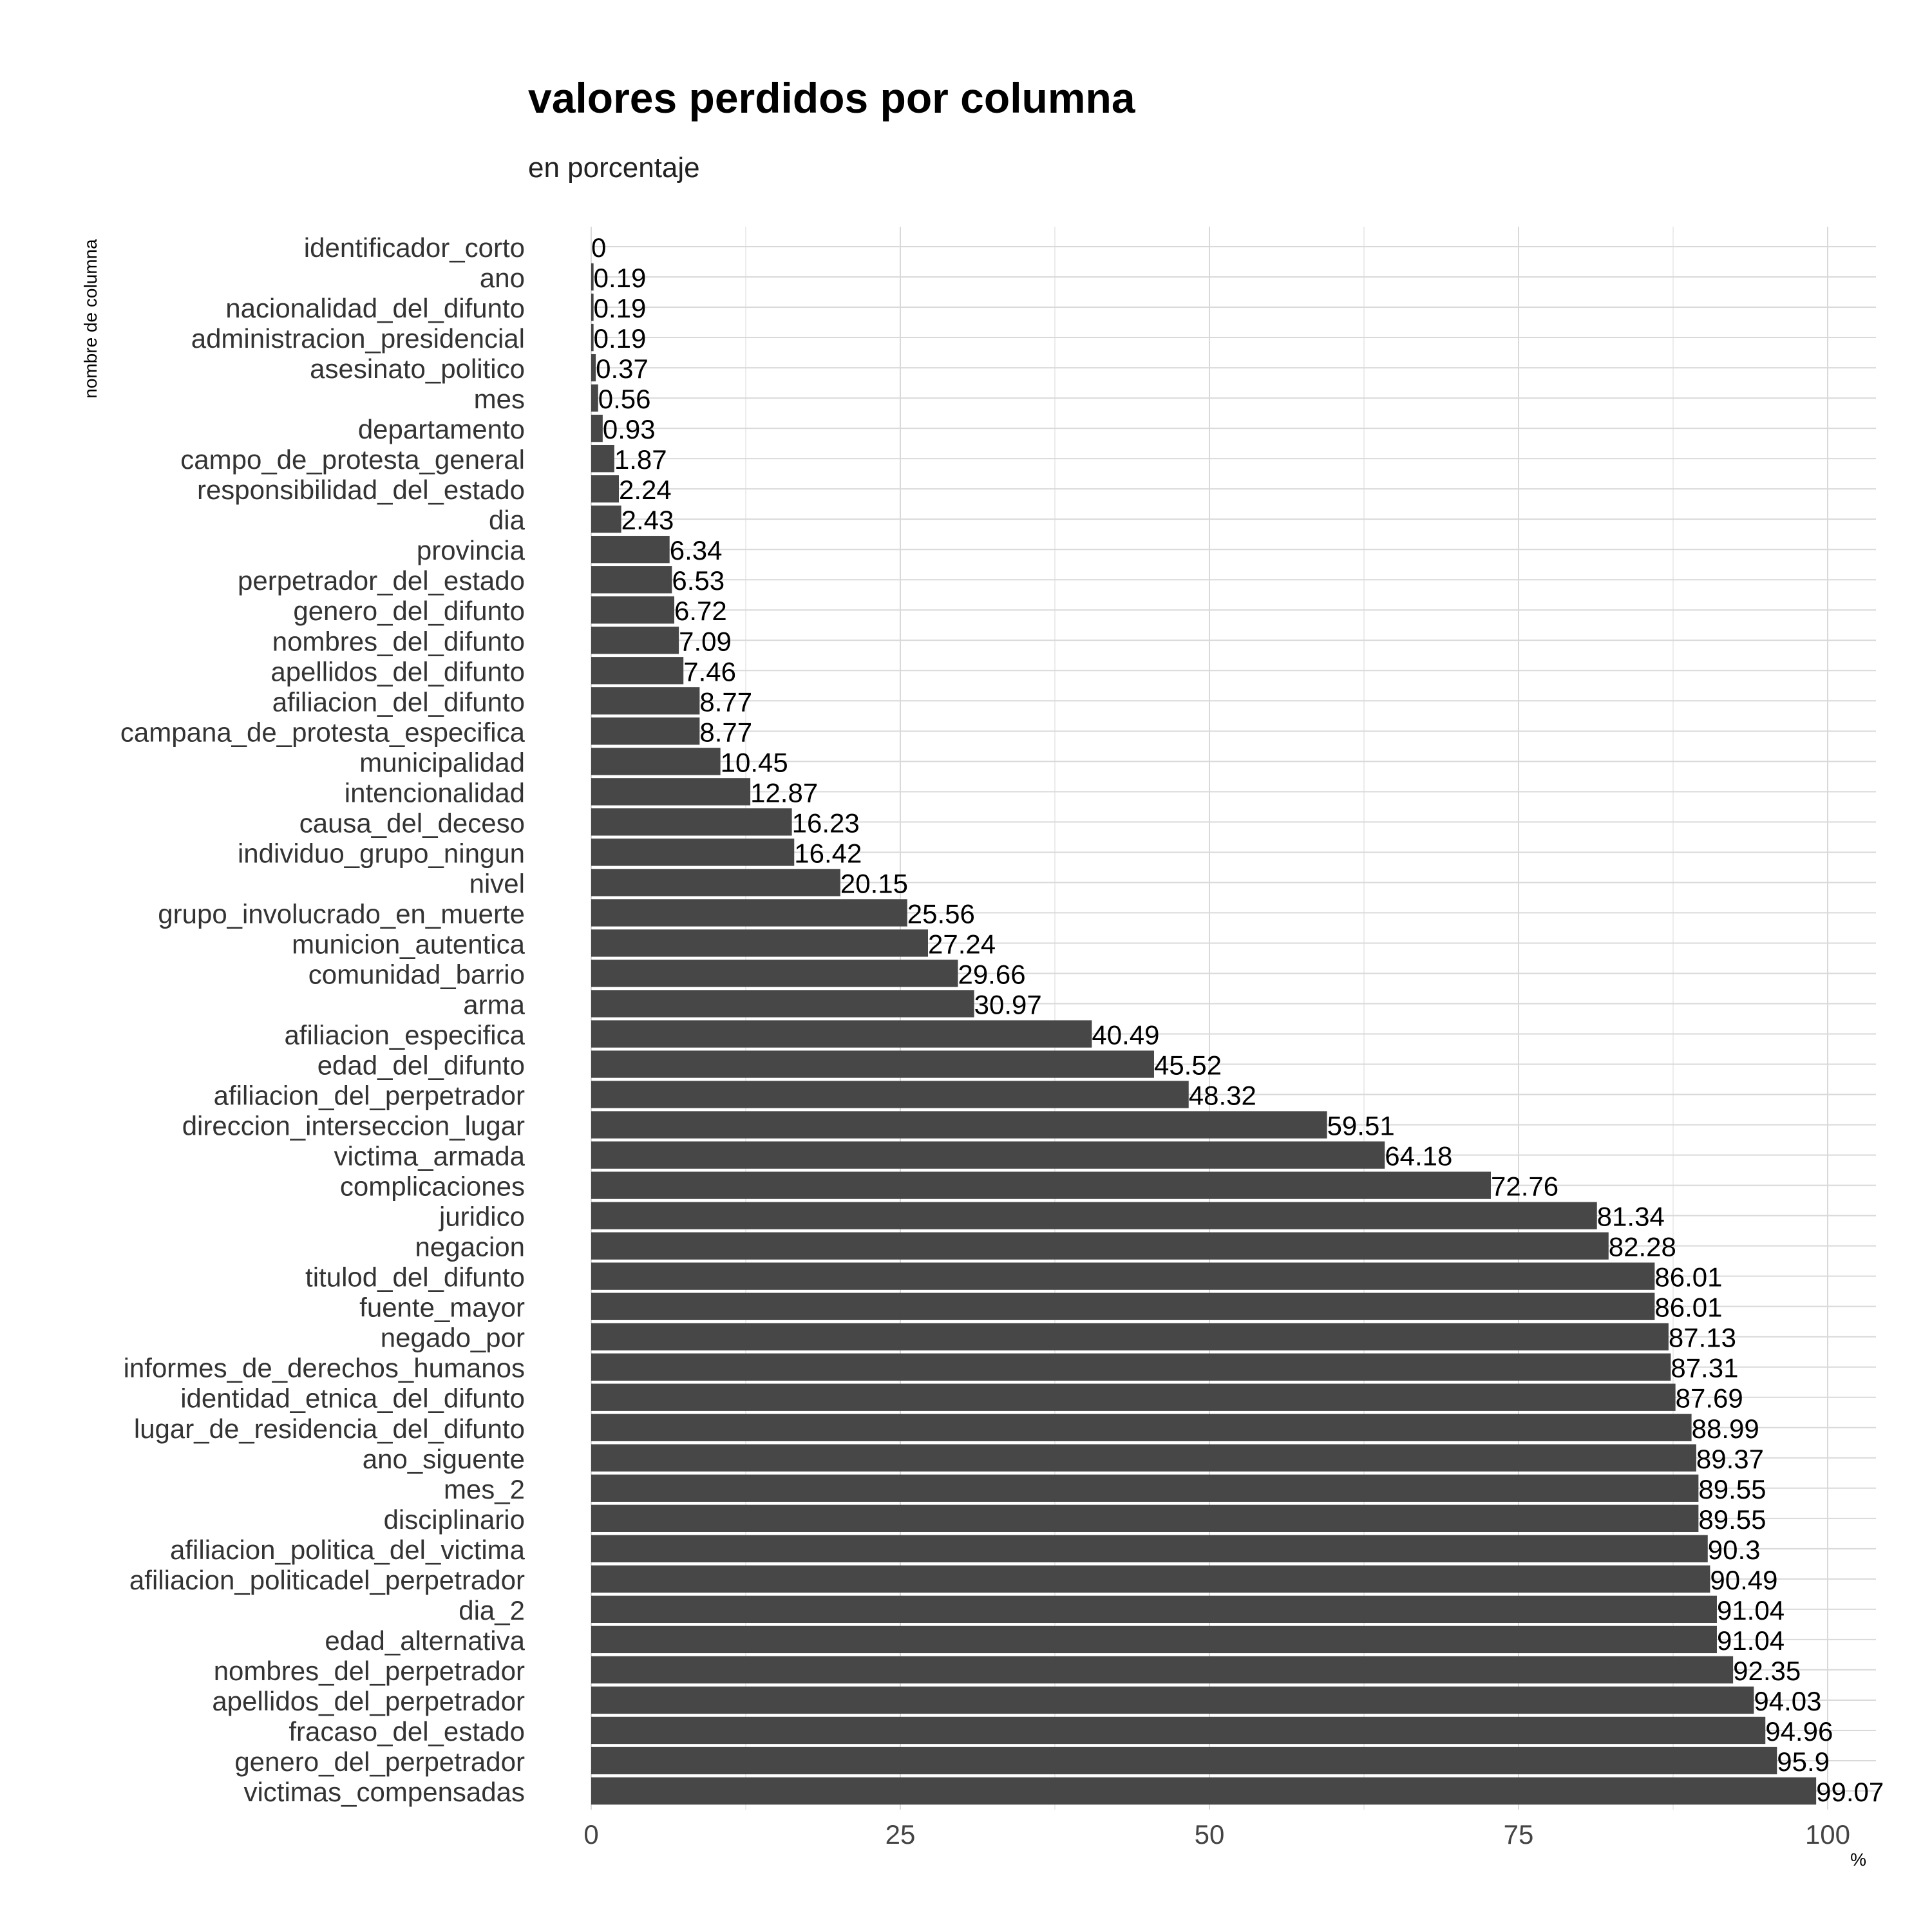 The image size is (1932, 1932). What do you see at coordinates (1642, 1247) in the screenshot?
I see `value-label: 82.28` at bounding box center [1642, 1247].